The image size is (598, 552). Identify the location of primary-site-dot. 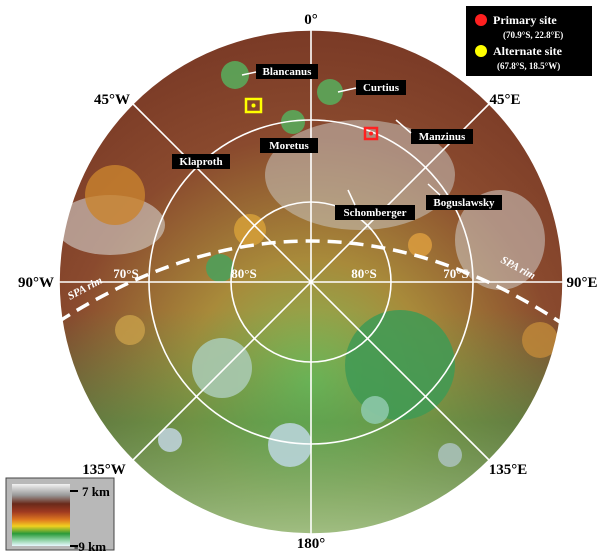
(371, 133).